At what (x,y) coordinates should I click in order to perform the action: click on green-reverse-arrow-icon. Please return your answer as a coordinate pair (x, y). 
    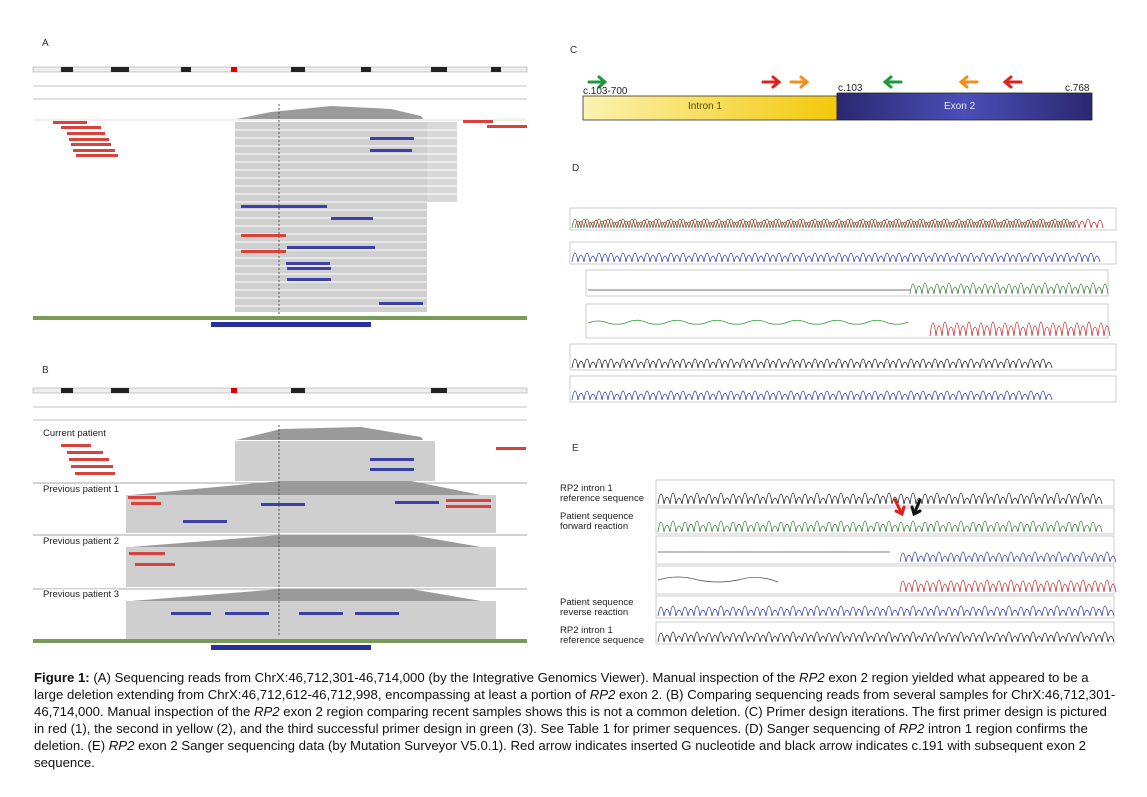
    Looking at the image, I should click on (892, 82).